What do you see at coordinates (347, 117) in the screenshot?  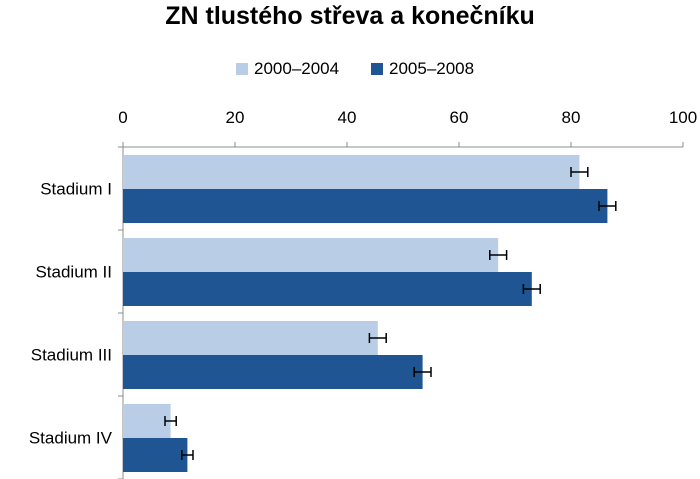 I see `x-tick-label-2: 40` at bounding box center [347, 117].